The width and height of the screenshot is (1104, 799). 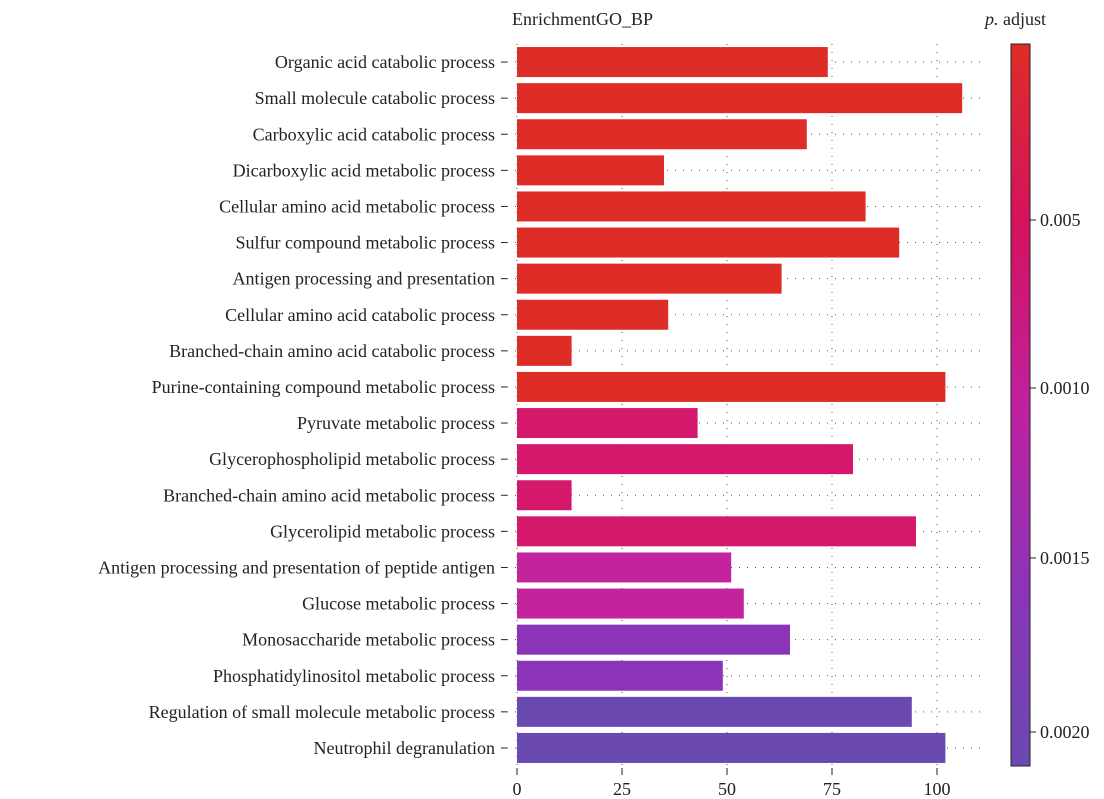 I want to click on x-tick-label: 100, so click(x=937, y=789).